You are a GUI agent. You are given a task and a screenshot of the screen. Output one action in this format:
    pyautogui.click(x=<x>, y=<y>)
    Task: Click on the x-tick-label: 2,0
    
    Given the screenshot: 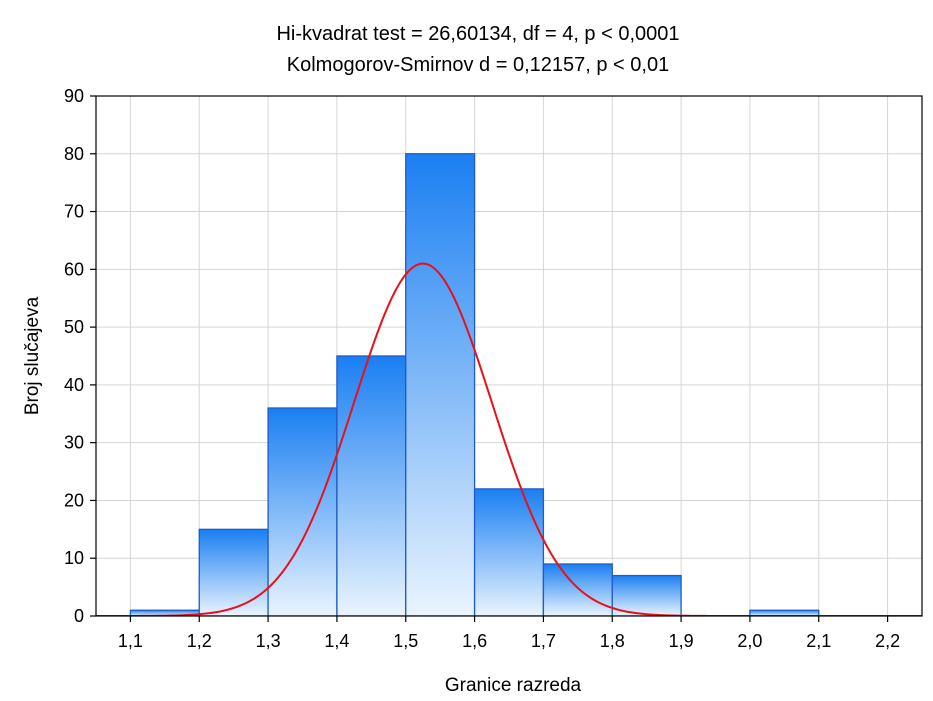 What is the action you would take?
    pyautogui.click(x=749, y=641)
    